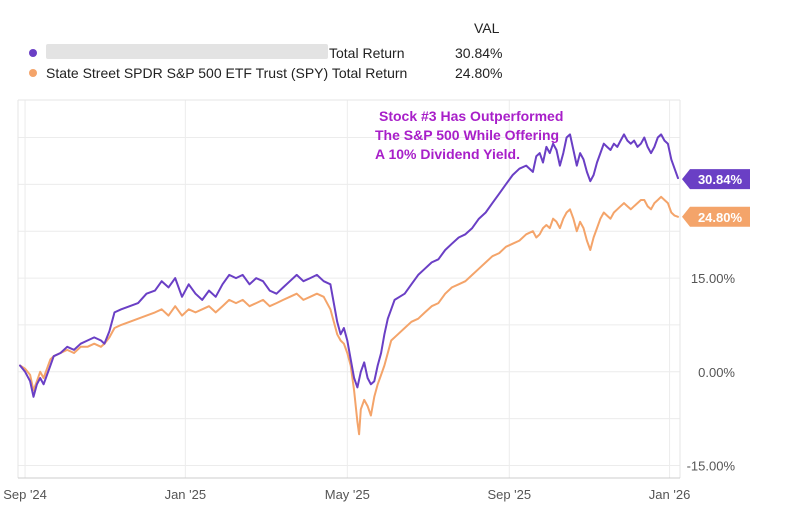 The height and width of the screenshot is (520, 804). I want to click on annotation-line-2: The S&P 500 While Offering, so click(467, 135).